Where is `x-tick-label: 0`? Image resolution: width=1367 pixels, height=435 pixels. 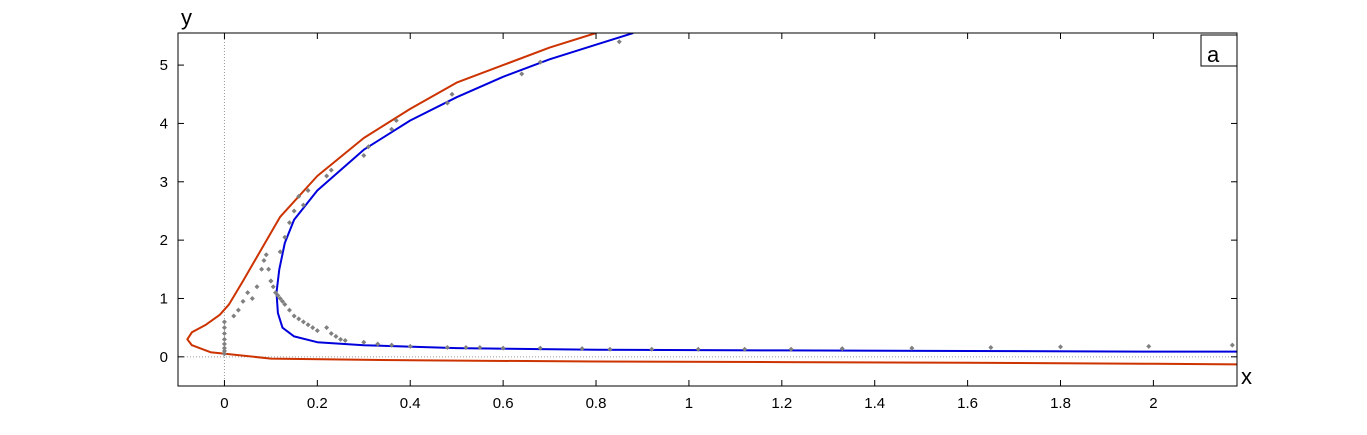 x-tick-label: 0 is located at coordinates (224, 403).